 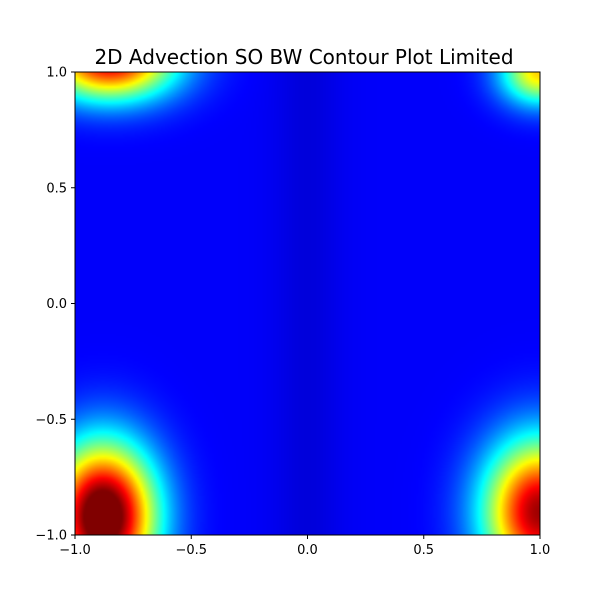 What do you see at coordinates (303, 57) in the screenshot?
I see `chart-title: 2D Advection SO BW Contour Plot Limited` at bounding box center [303, 57].